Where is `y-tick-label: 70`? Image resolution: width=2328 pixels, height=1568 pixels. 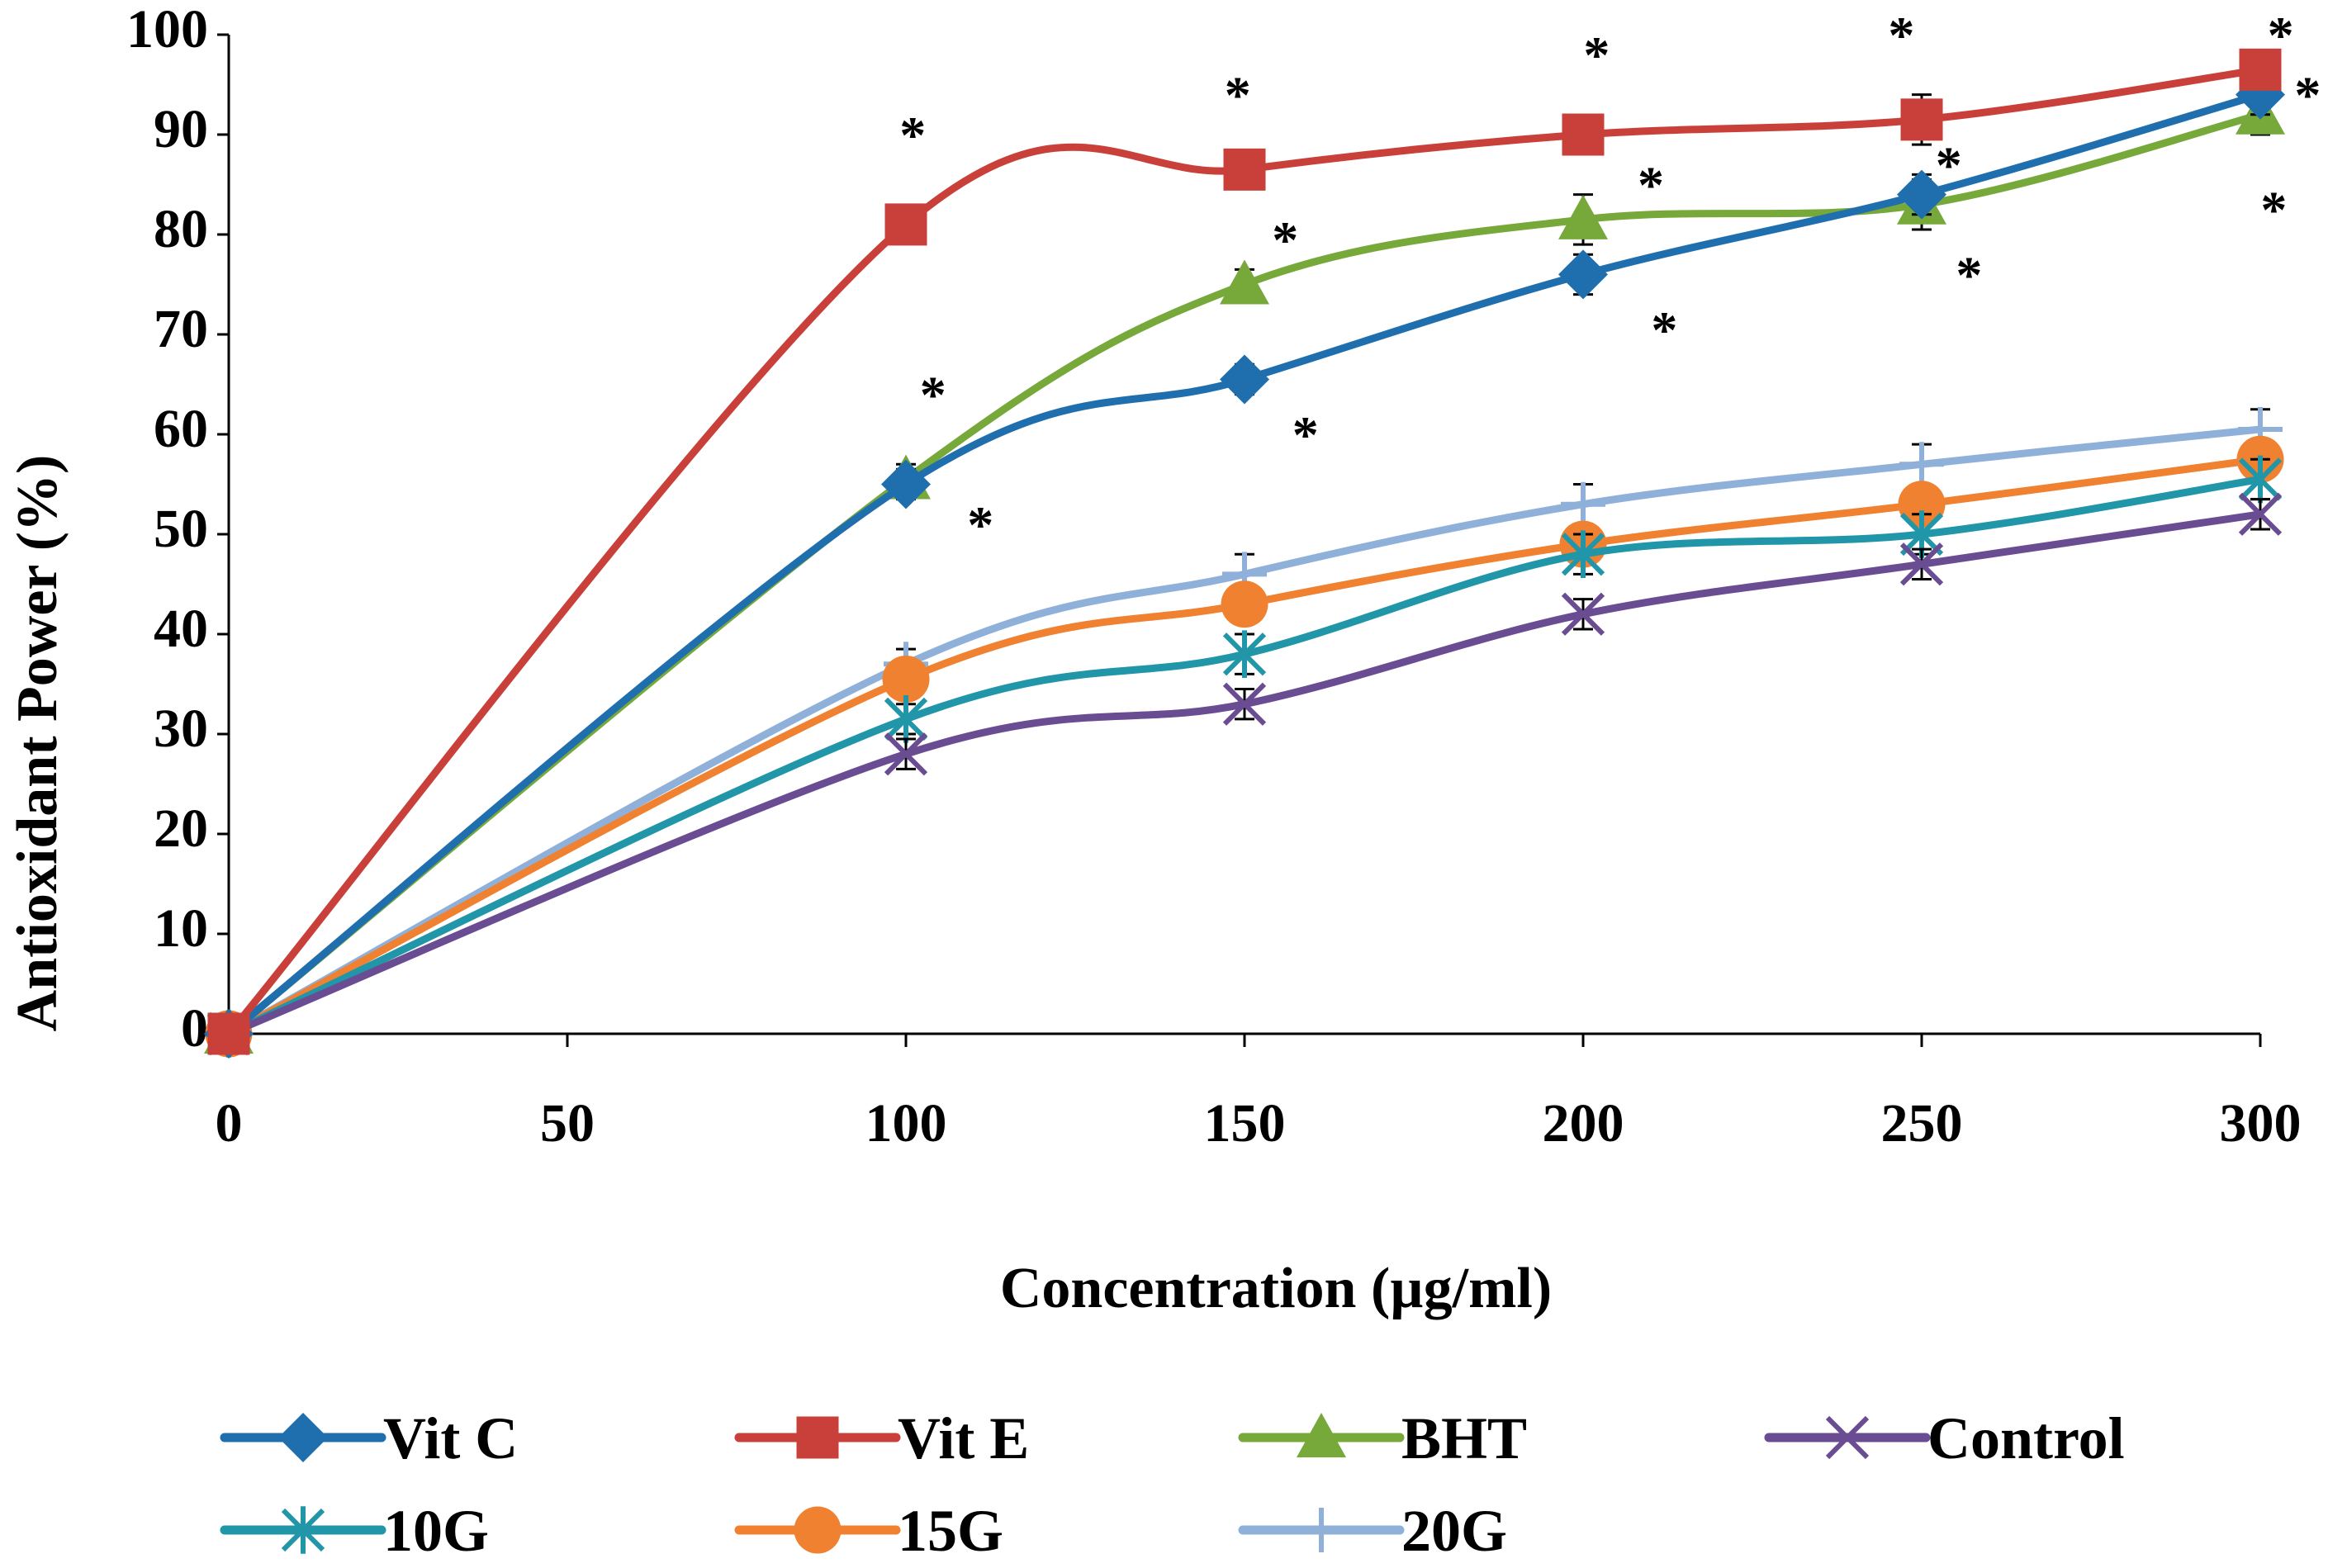
y-tick-label: 70 is located at coordinates (181, 329).